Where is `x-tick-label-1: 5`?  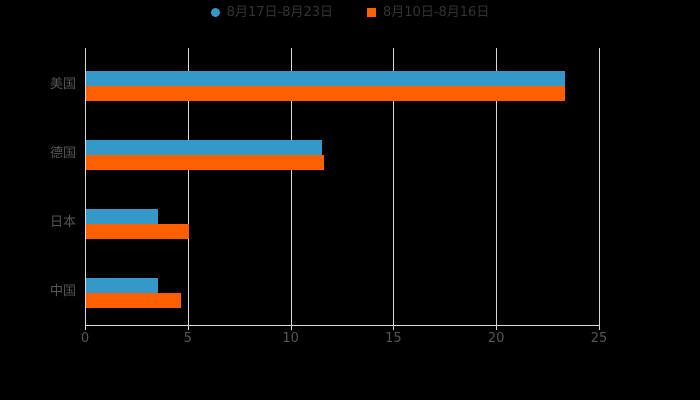
x-tick-label-1: 5 is located at coordinates (187, 338).